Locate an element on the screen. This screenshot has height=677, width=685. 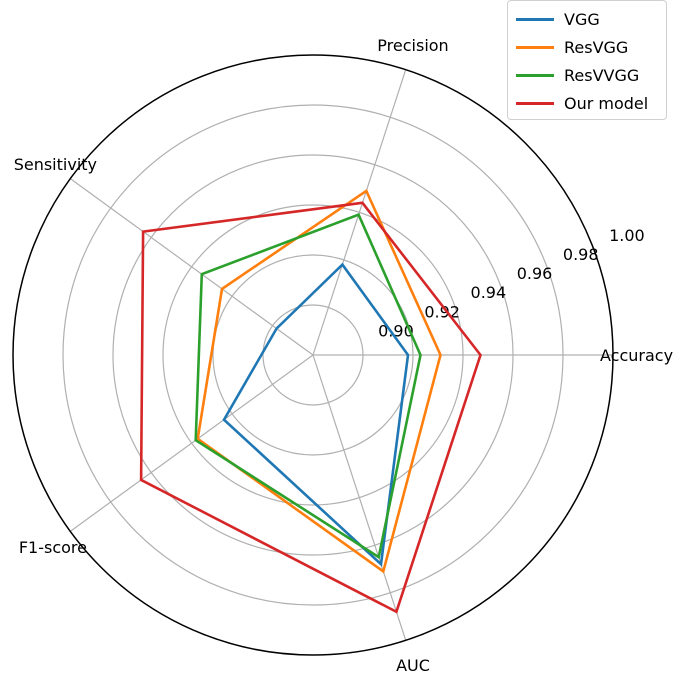
axis-label-f1-score: F1-score is located at coordinates (53, 547).